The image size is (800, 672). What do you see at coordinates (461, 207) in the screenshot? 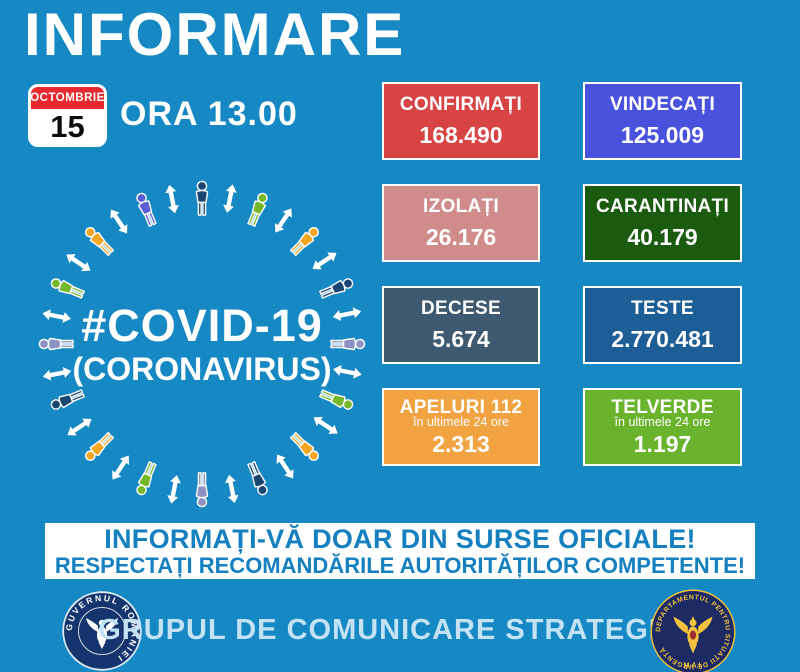
I see `stat-label: IZOLAȚI` at bounding box center [461, 207].